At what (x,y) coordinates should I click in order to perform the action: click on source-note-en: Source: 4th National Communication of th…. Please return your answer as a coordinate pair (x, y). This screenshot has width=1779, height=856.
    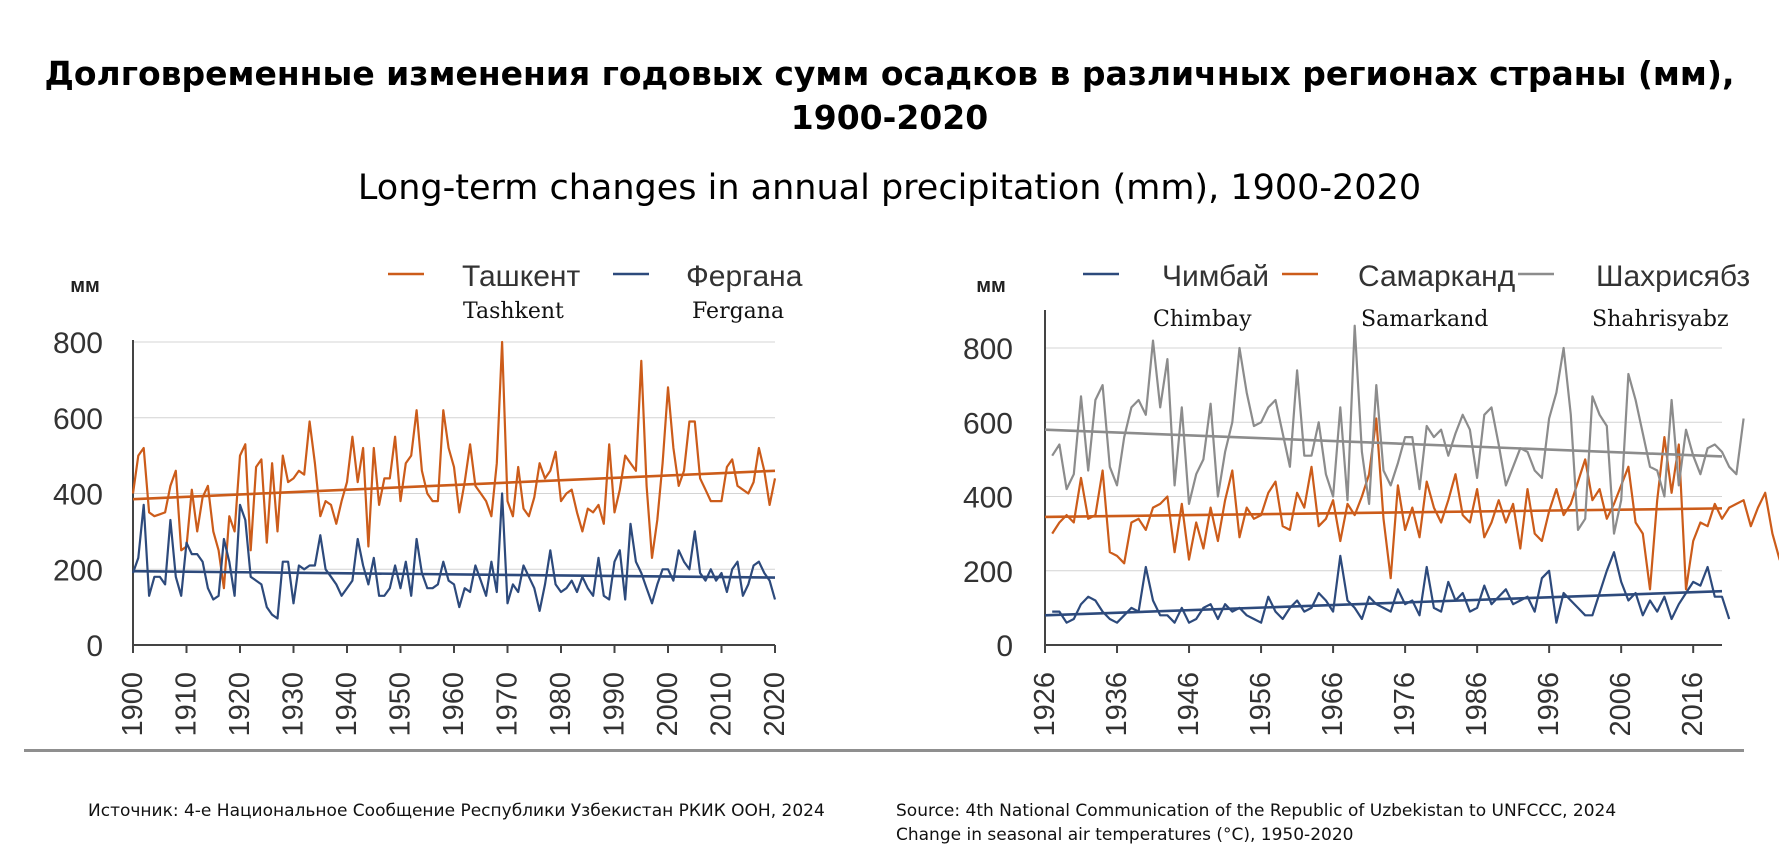
    Looking at the image, I should click on (1256, 811).